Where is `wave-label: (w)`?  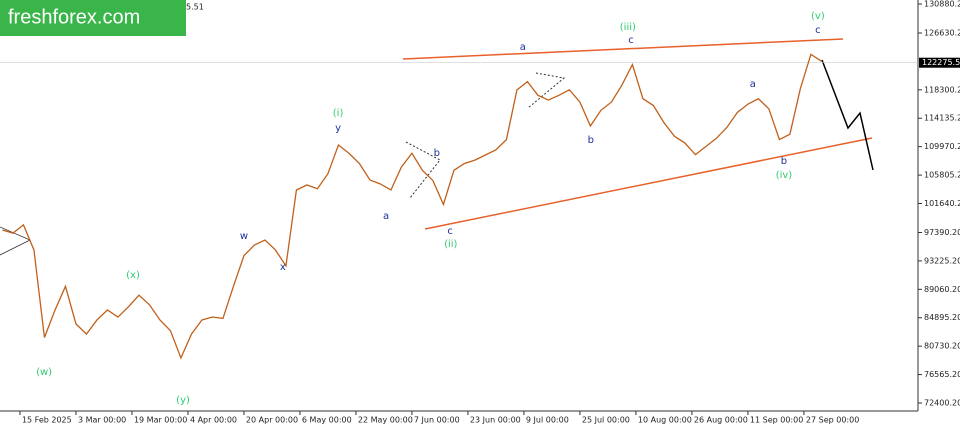
wave-label: (w) is located at coordinates (44, 372).